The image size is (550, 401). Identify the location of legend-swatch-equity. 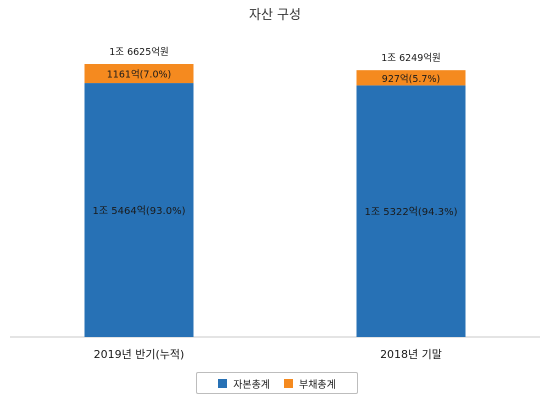
(223, 383).